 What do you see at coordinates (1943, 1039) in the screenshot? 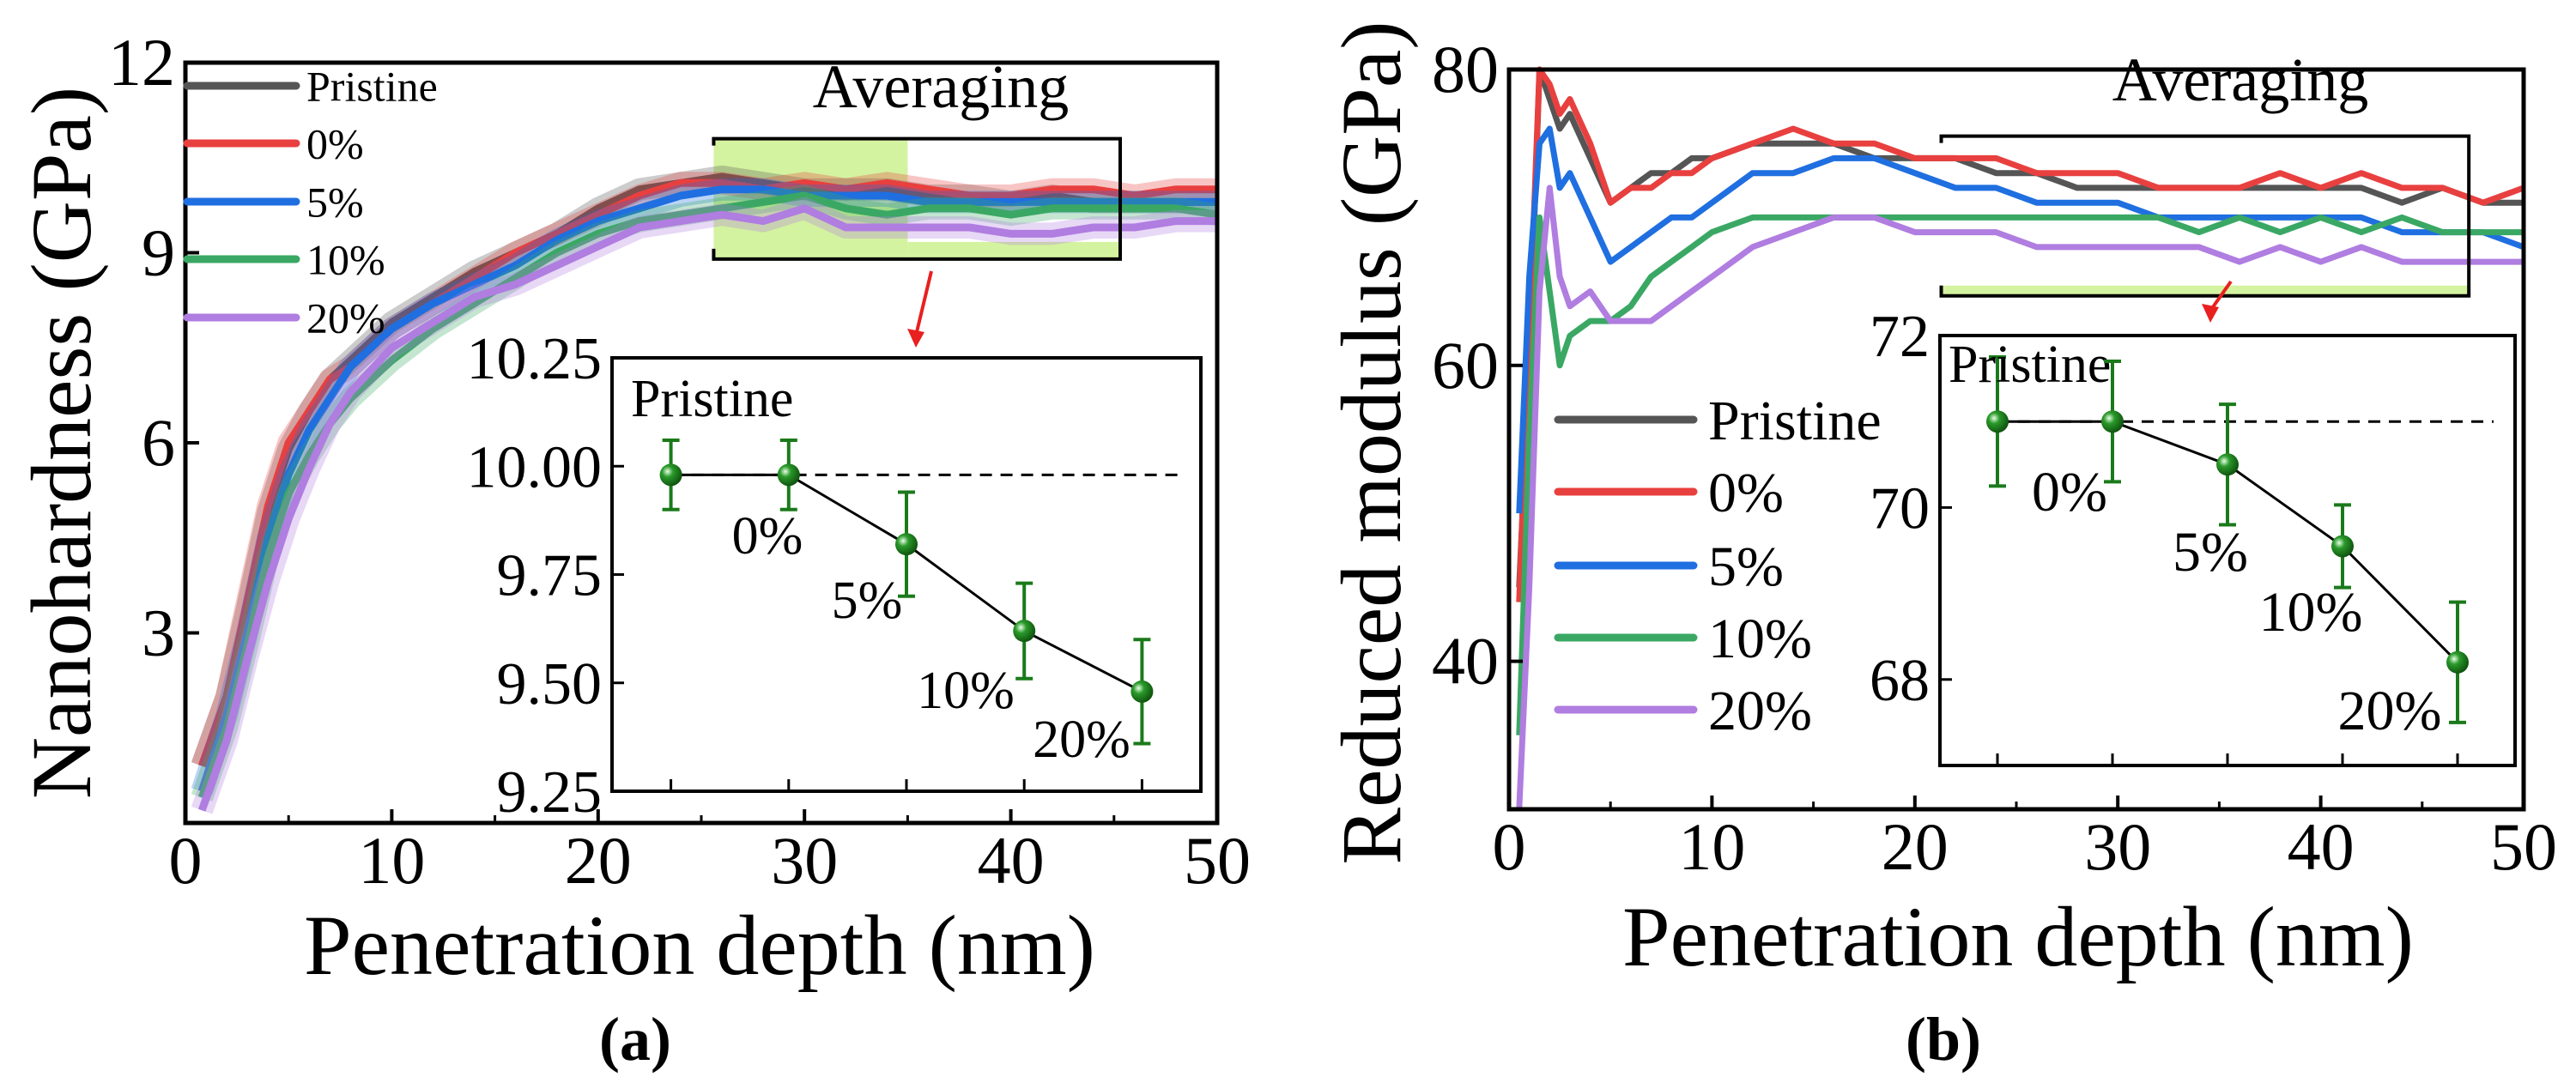
I see `panel-label: (b)` at bounding box center [1943, 1039].